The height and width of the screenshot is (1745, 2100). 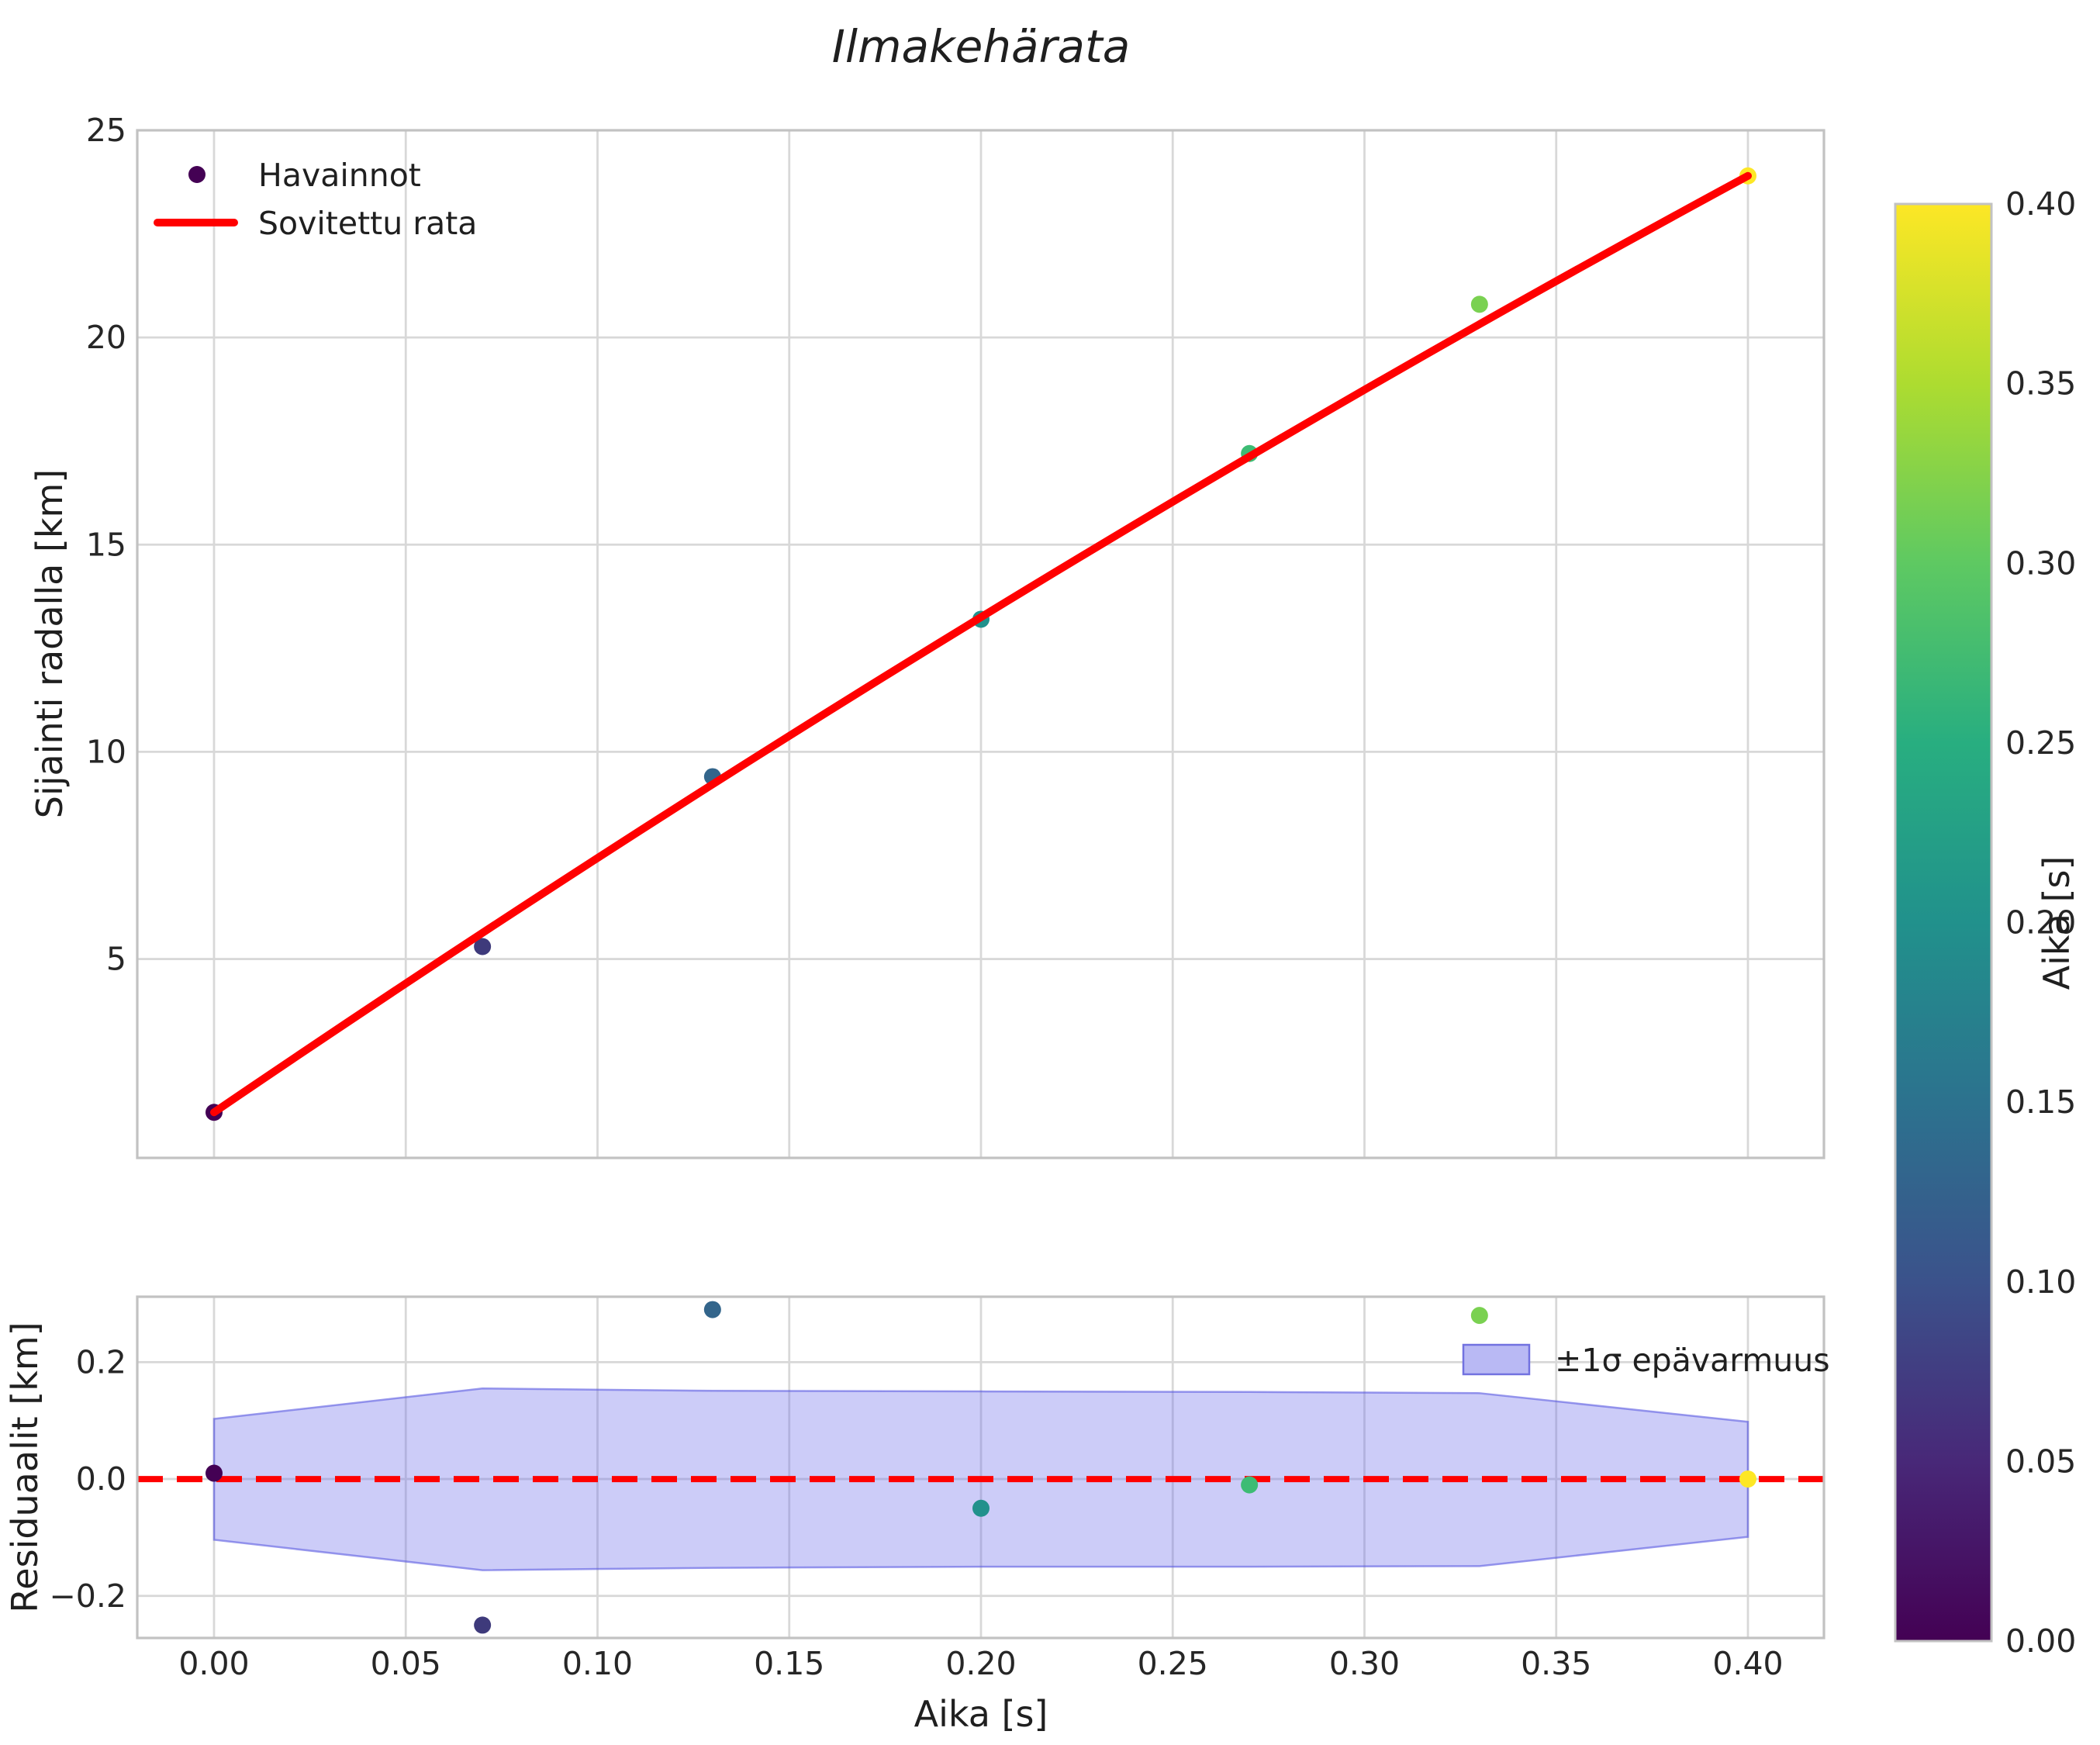 I want to click on top-y-axis-label: Sijainti radalla [km], so click(x=50, y=644).